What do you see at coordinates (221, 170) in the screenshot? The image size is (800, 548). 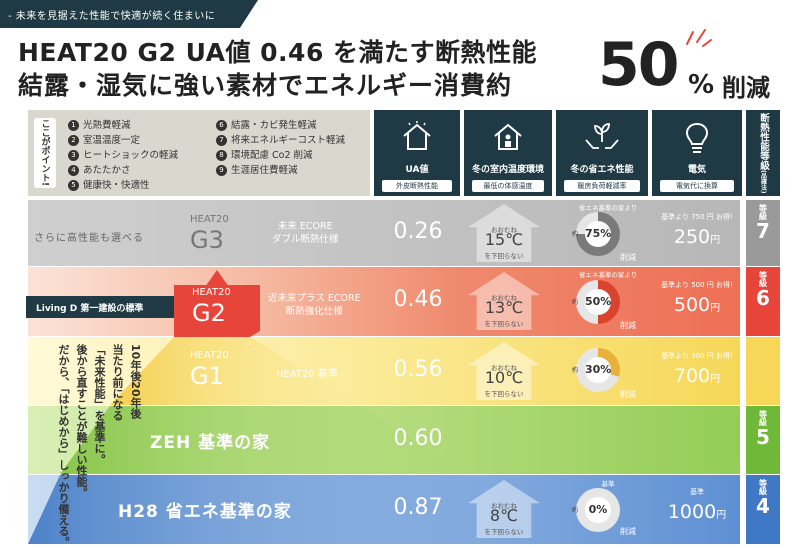 I see `number-badge: 9` at bounding box center [221, 170].